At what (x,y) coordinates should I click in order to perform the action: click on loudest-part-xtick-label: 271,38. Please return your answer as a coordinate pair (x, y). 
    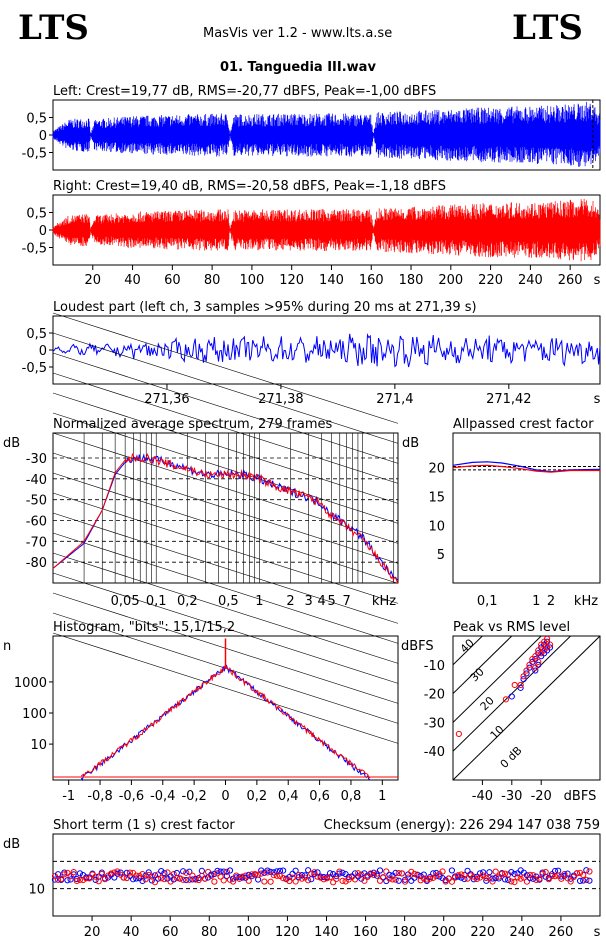
    Looking at the image, I should click on (281, 399).